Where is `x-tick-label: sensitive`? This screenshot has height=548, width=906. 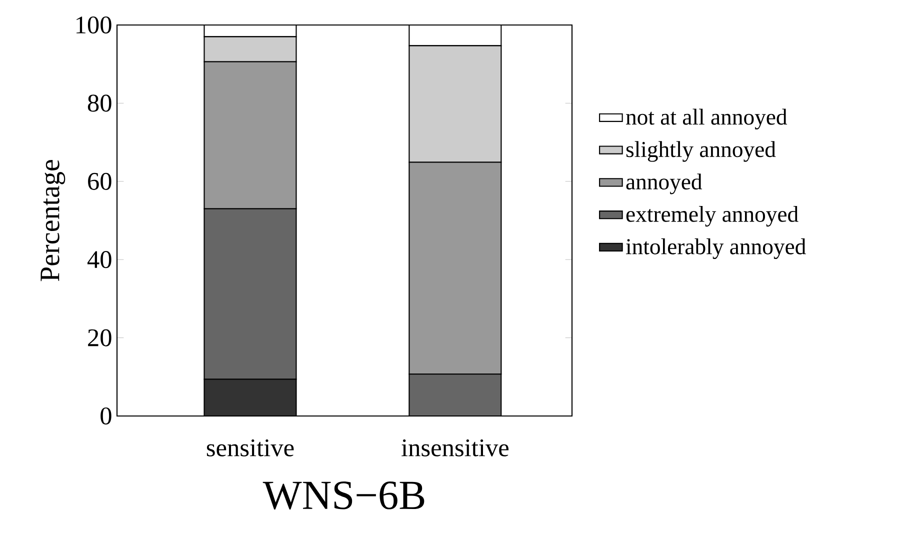
x-tick-label: sensitive is located at coordinates (250, 447).